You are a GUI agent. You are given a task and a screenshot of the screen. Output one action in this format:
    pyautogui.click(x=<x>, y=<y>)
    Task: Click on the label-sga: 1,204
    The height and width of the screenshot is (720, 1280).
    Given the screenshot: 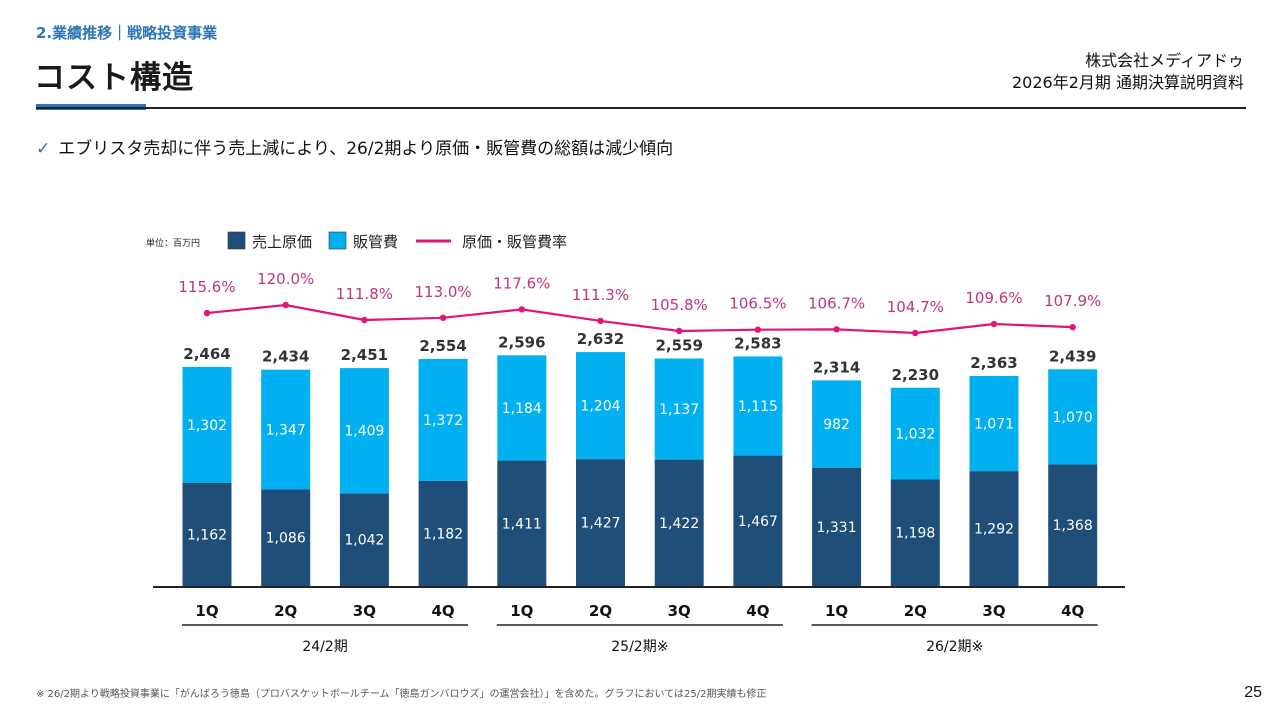 What is the action you would take?
    pyautogui.click(x=600, y=407)
    